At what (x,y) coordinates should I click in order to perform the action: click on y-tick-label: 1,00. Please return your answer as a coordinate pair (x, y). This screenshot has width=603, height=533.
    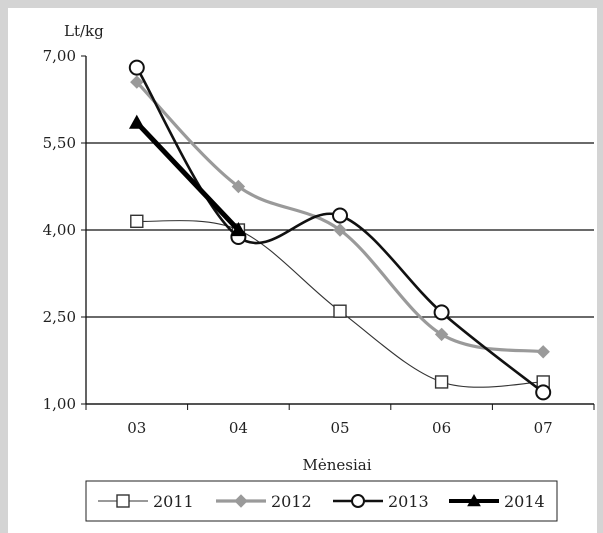
    Looking at the image, I should click on (59, 404).